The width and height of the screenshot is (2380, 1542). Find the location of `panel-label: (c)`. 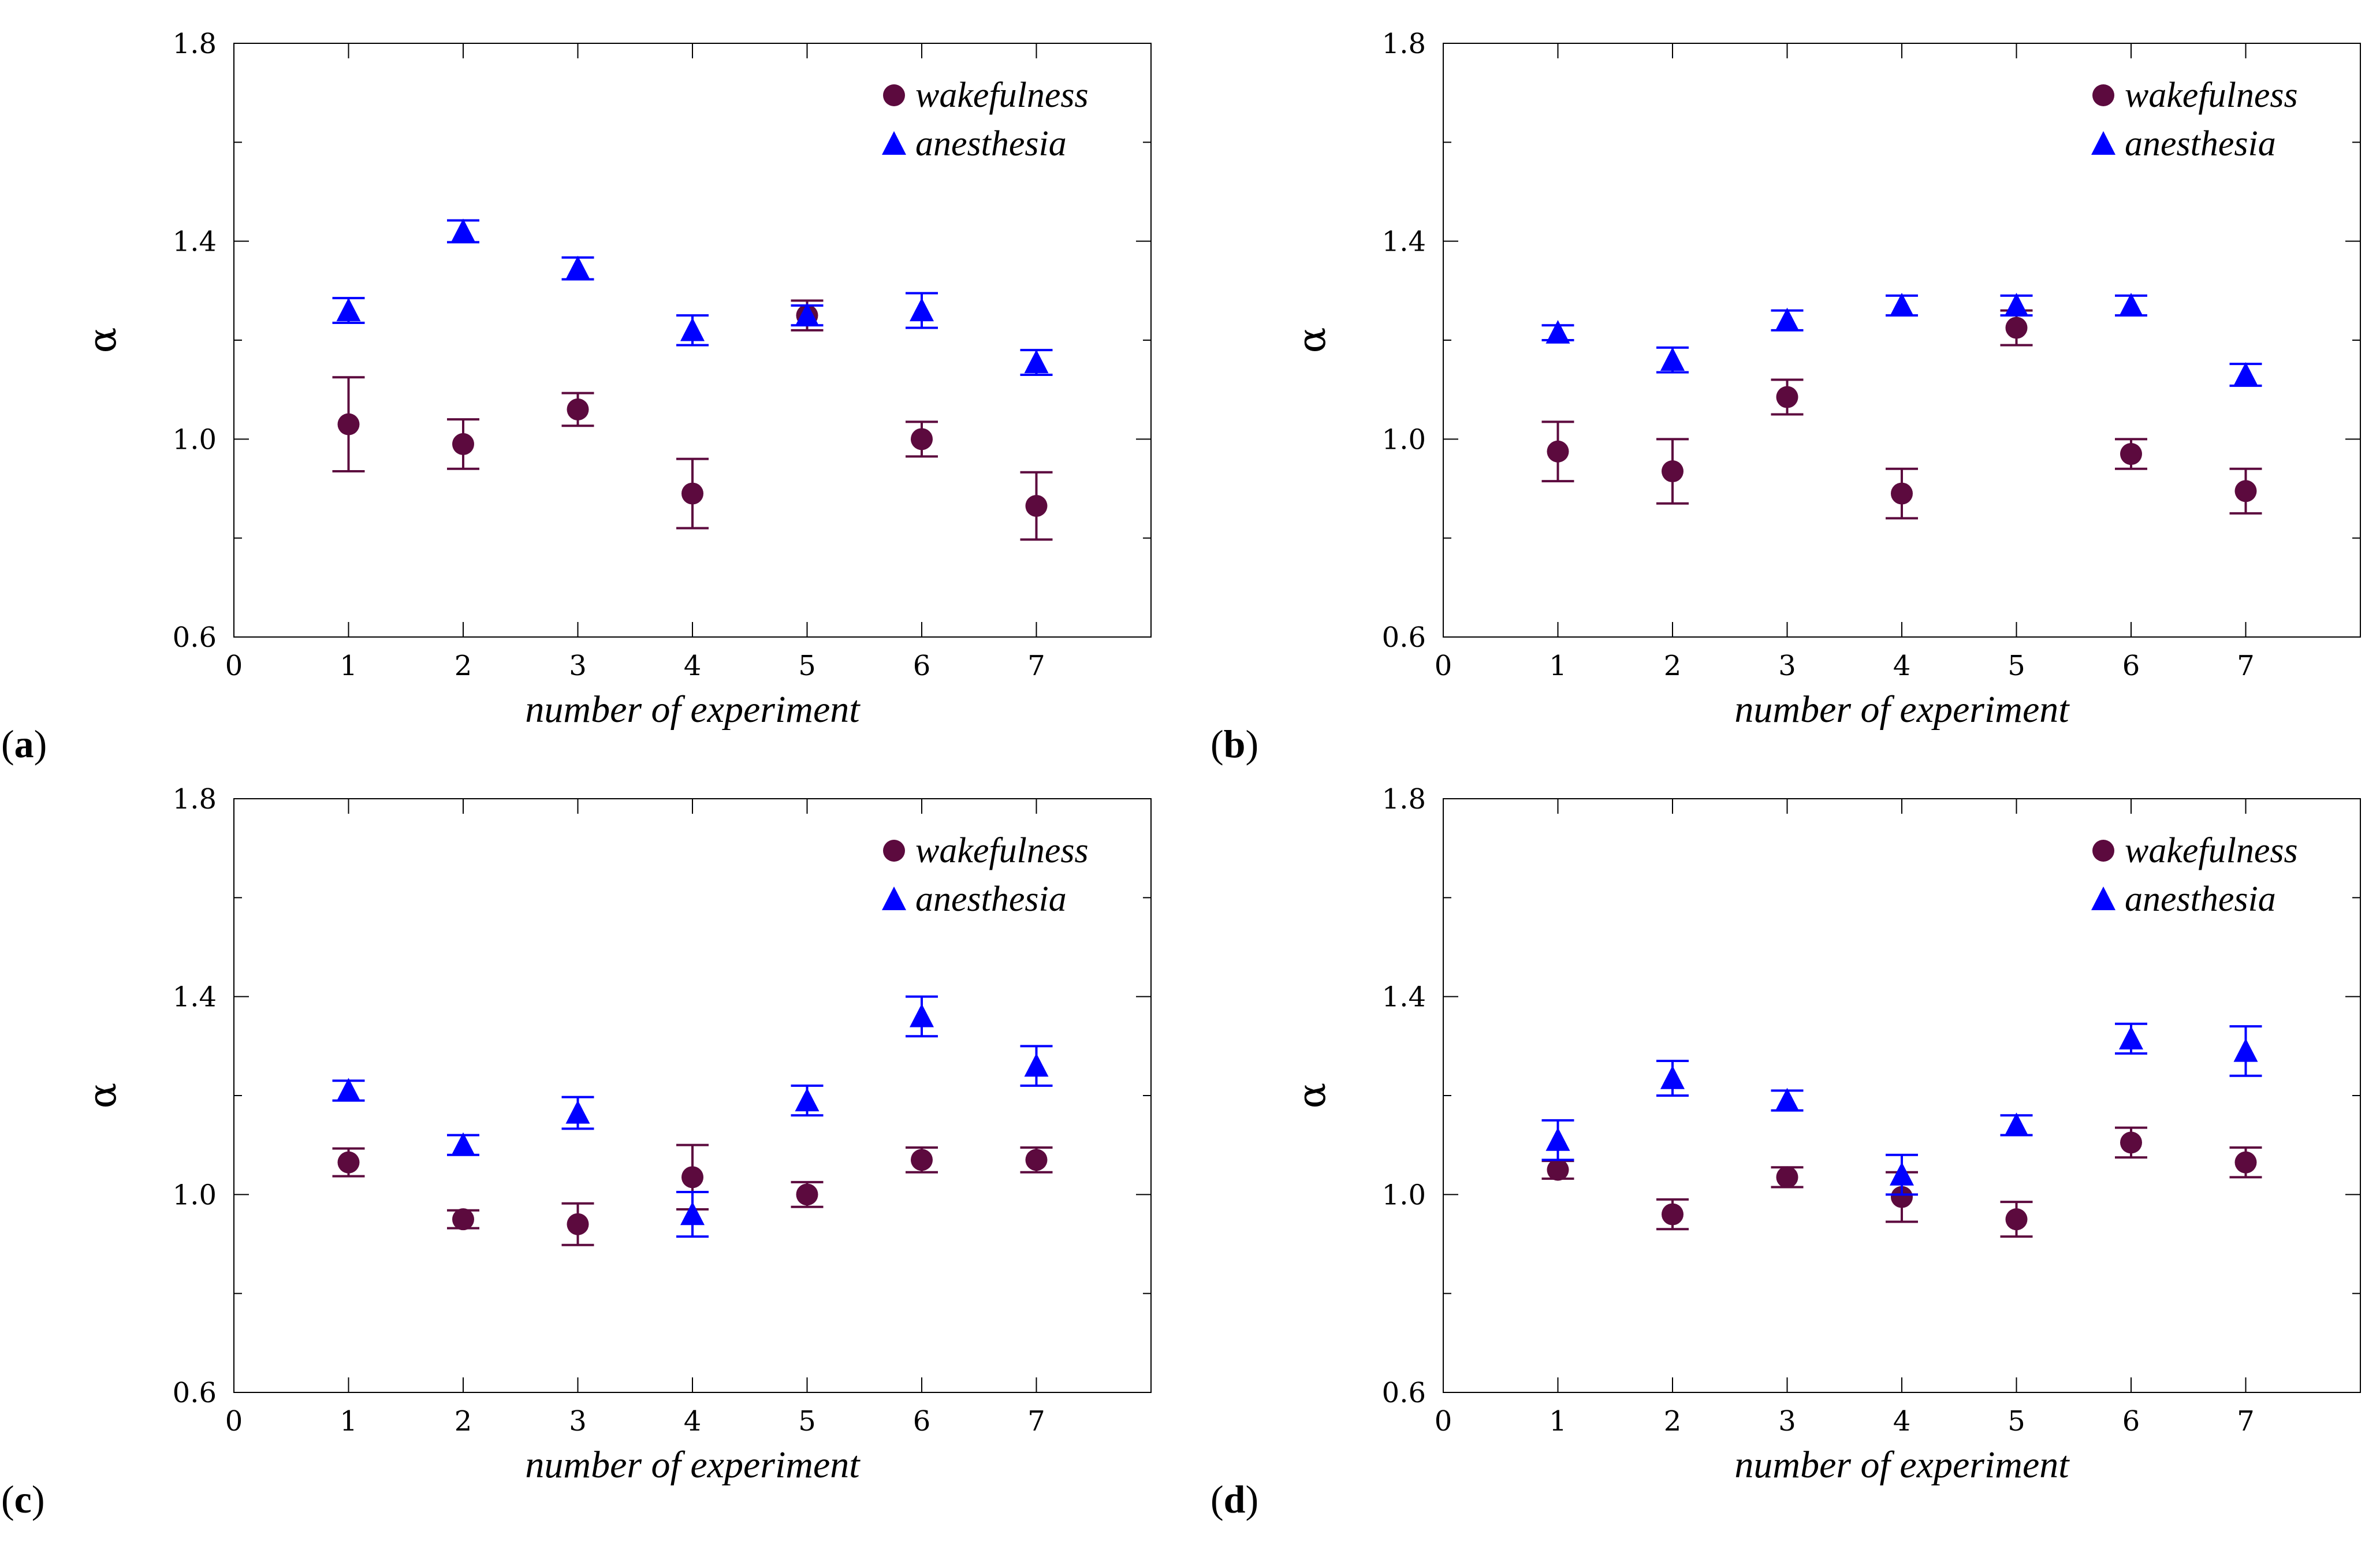

panel-label: (c) is located at coordinates (23, 1499).